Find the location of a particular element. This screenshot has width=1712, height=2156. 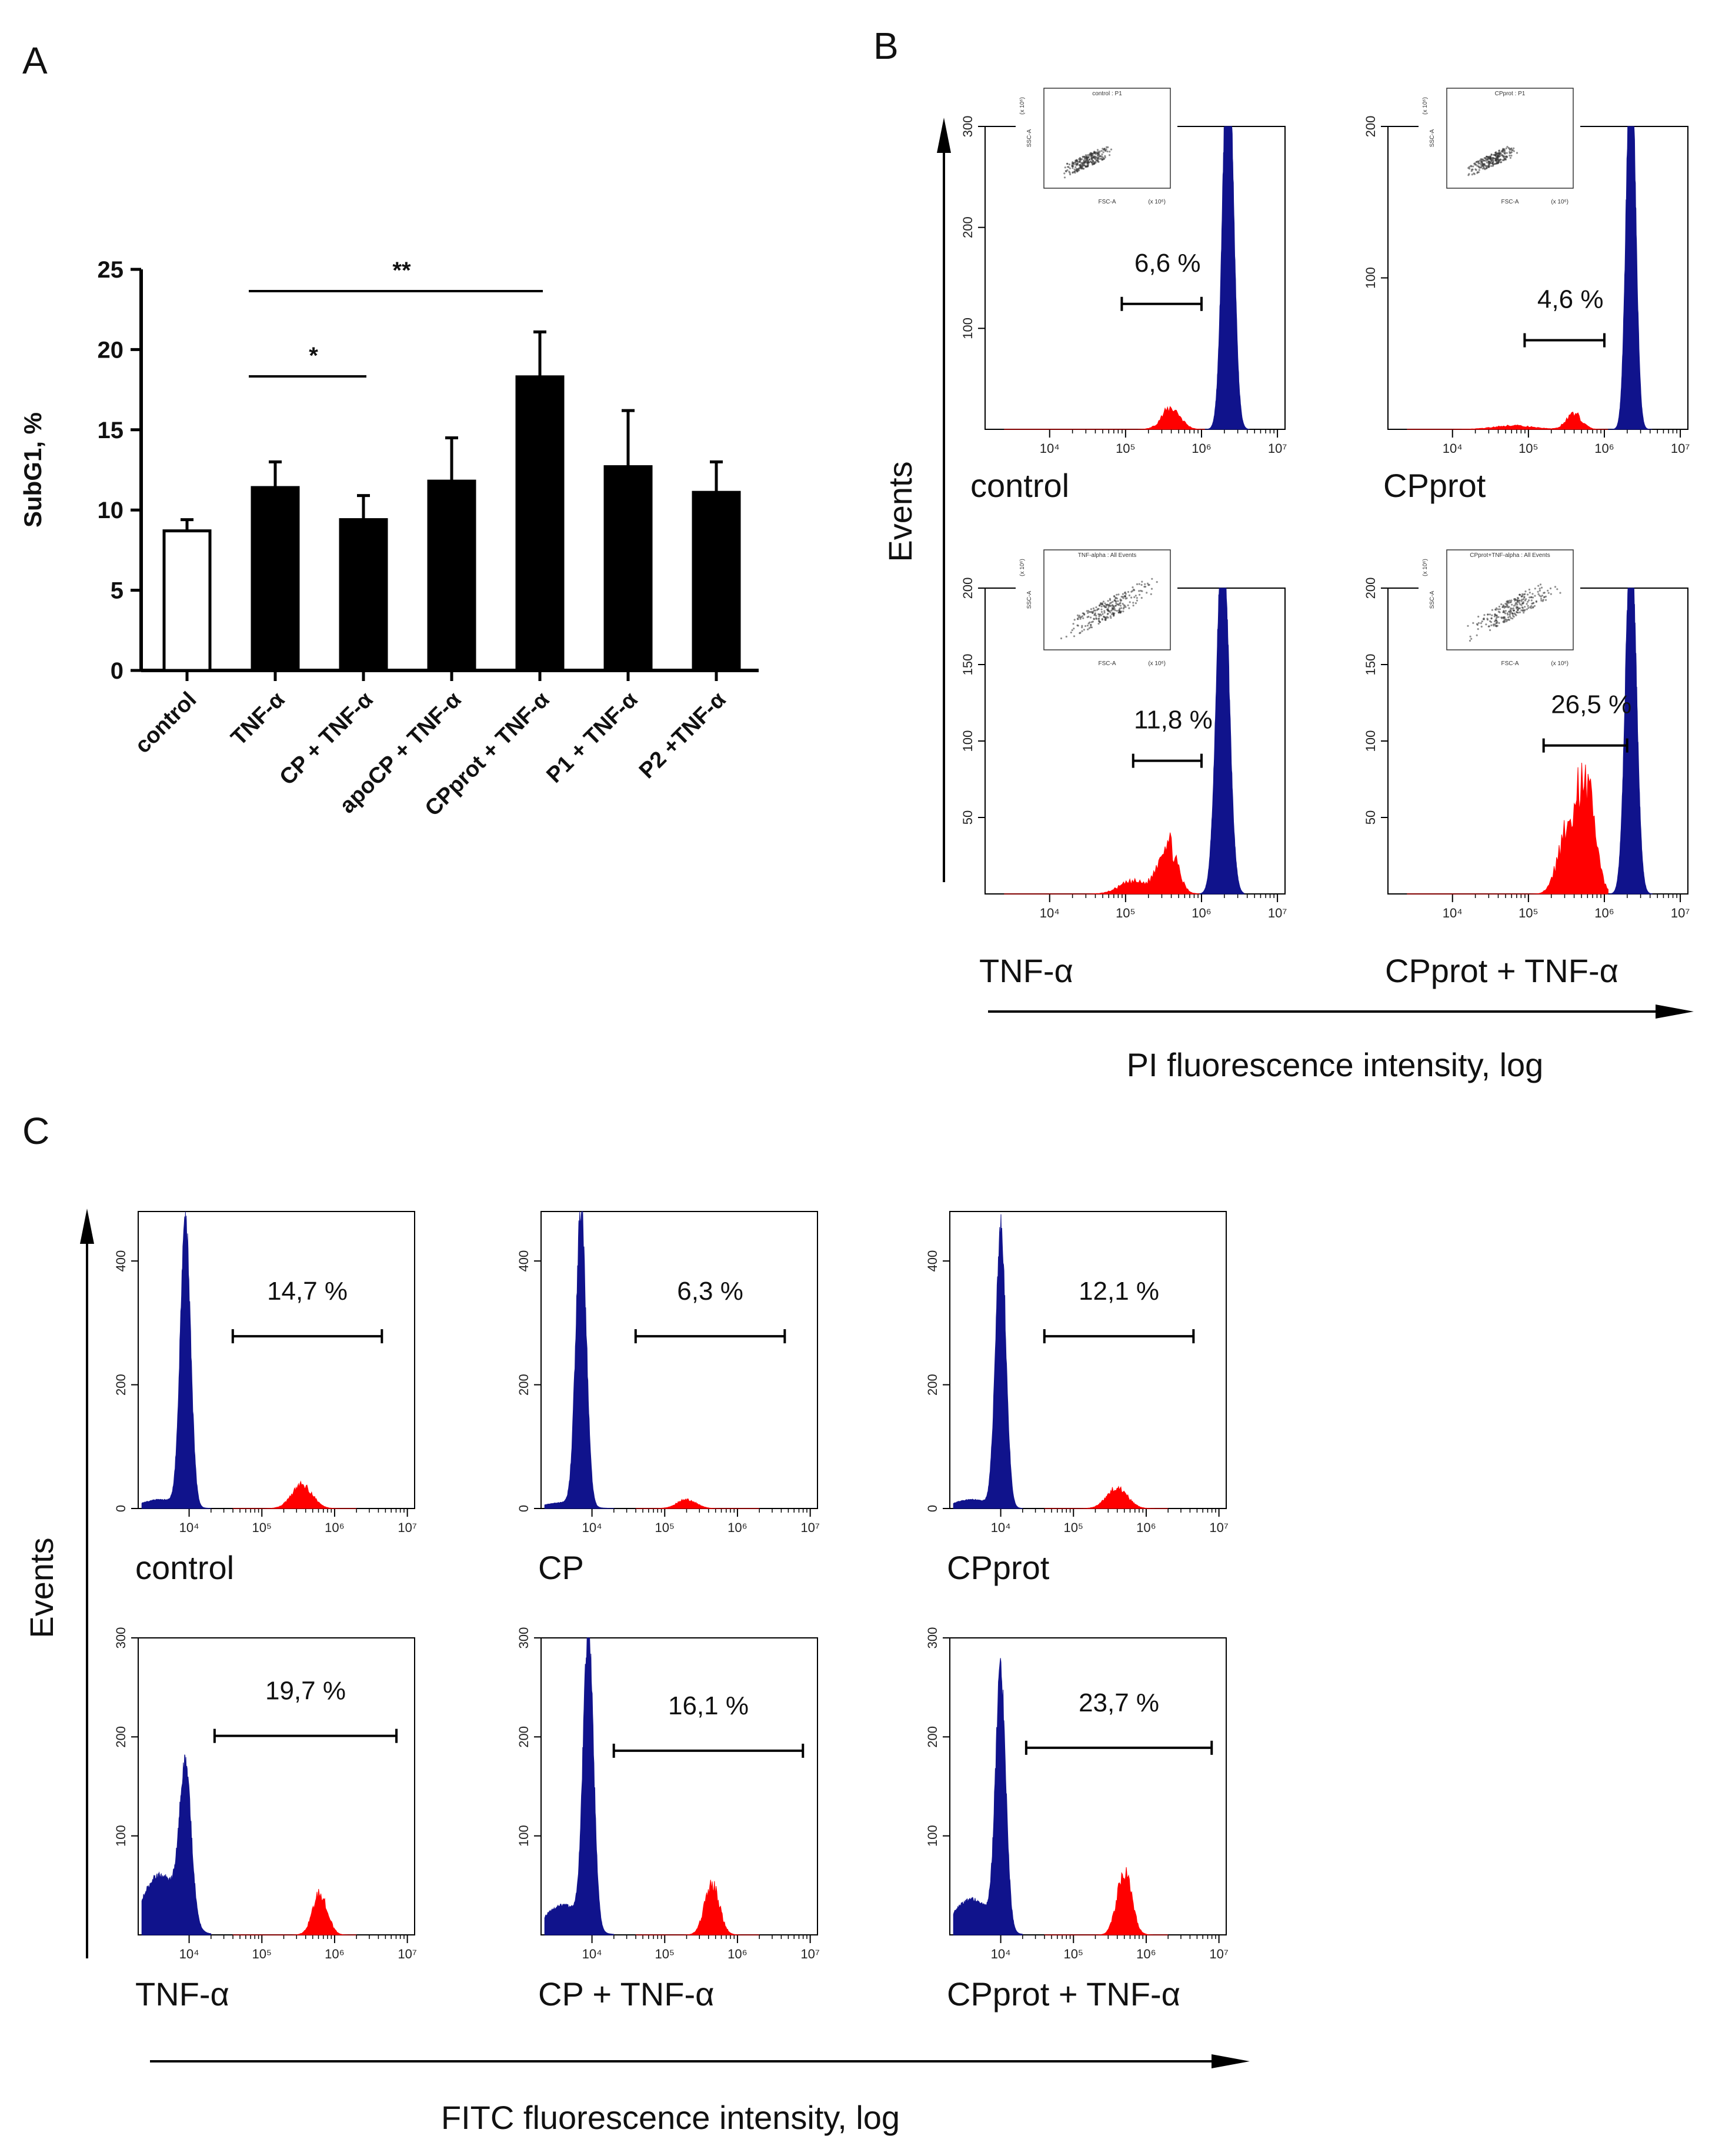

sample-label: CPprot is located at coordinates (1434, 486).